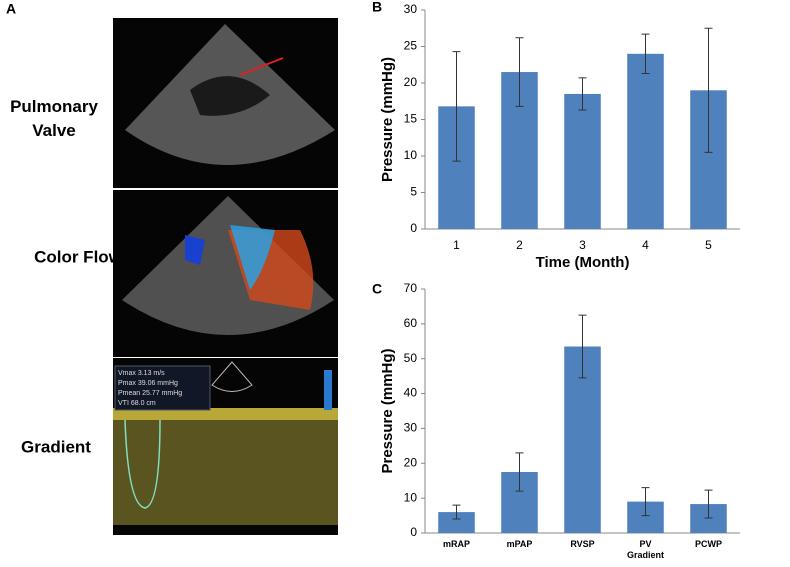 Image resolution: width=790 pixels, height=567 pixels. What do you see at coordinates (141, 373) in the screenshot?
I see `measurement: Vmax 3.13 m/s` at bounding box center [141, 373].